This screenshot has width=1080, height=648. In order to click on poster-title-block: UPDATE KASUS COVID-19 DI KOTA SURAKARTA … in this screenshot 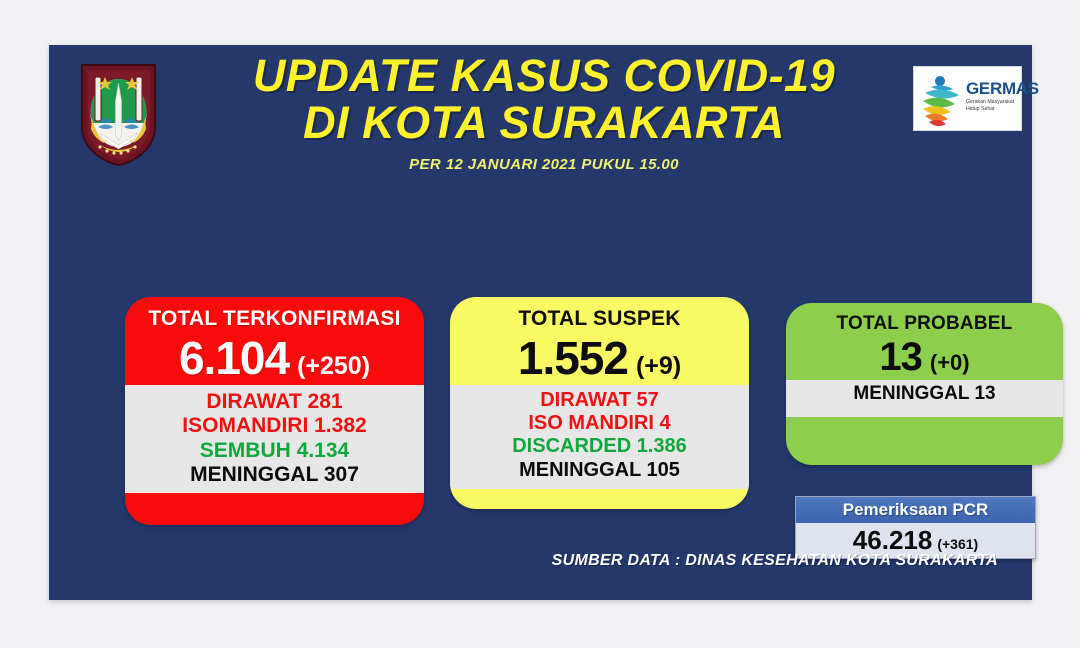, I will do `click(544, 111)`.